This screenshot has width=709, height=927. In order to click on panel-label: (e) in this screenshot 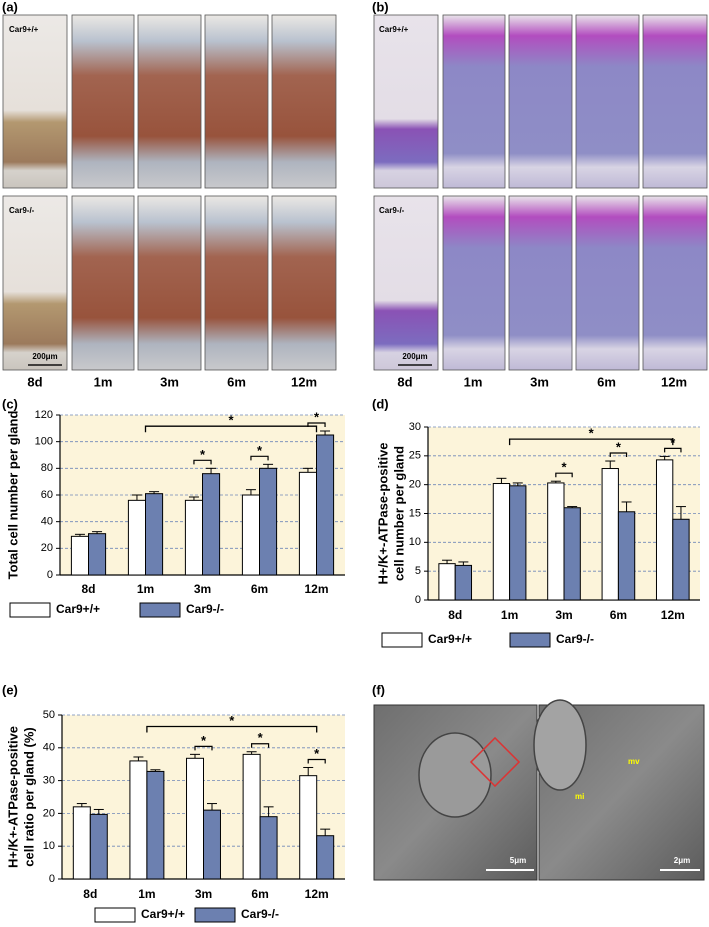, I will do `click(10, 689)`.